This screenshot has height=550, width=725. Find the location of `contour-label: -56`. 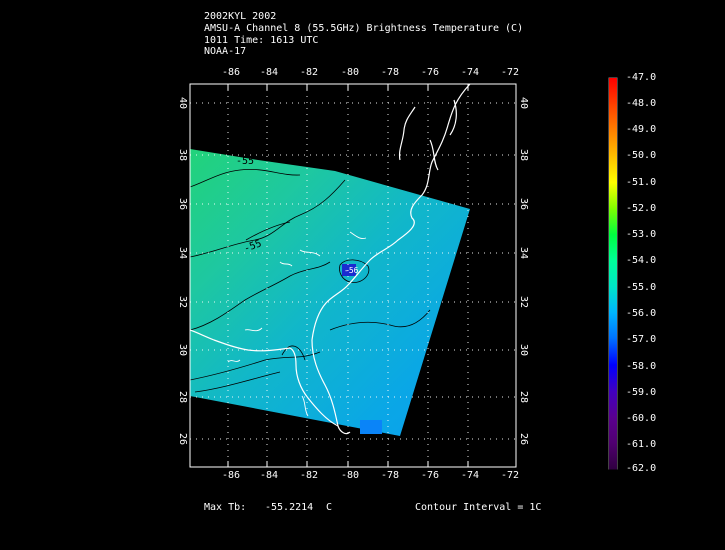

contour-label: -56 is located at coordinates (351, 270).